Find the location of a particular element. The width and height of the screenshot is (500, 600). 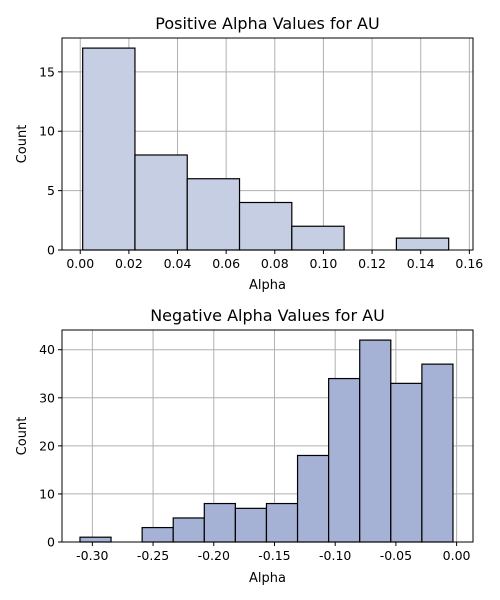

x-tick-label: -0.30 is located at coordinates (92, 555).